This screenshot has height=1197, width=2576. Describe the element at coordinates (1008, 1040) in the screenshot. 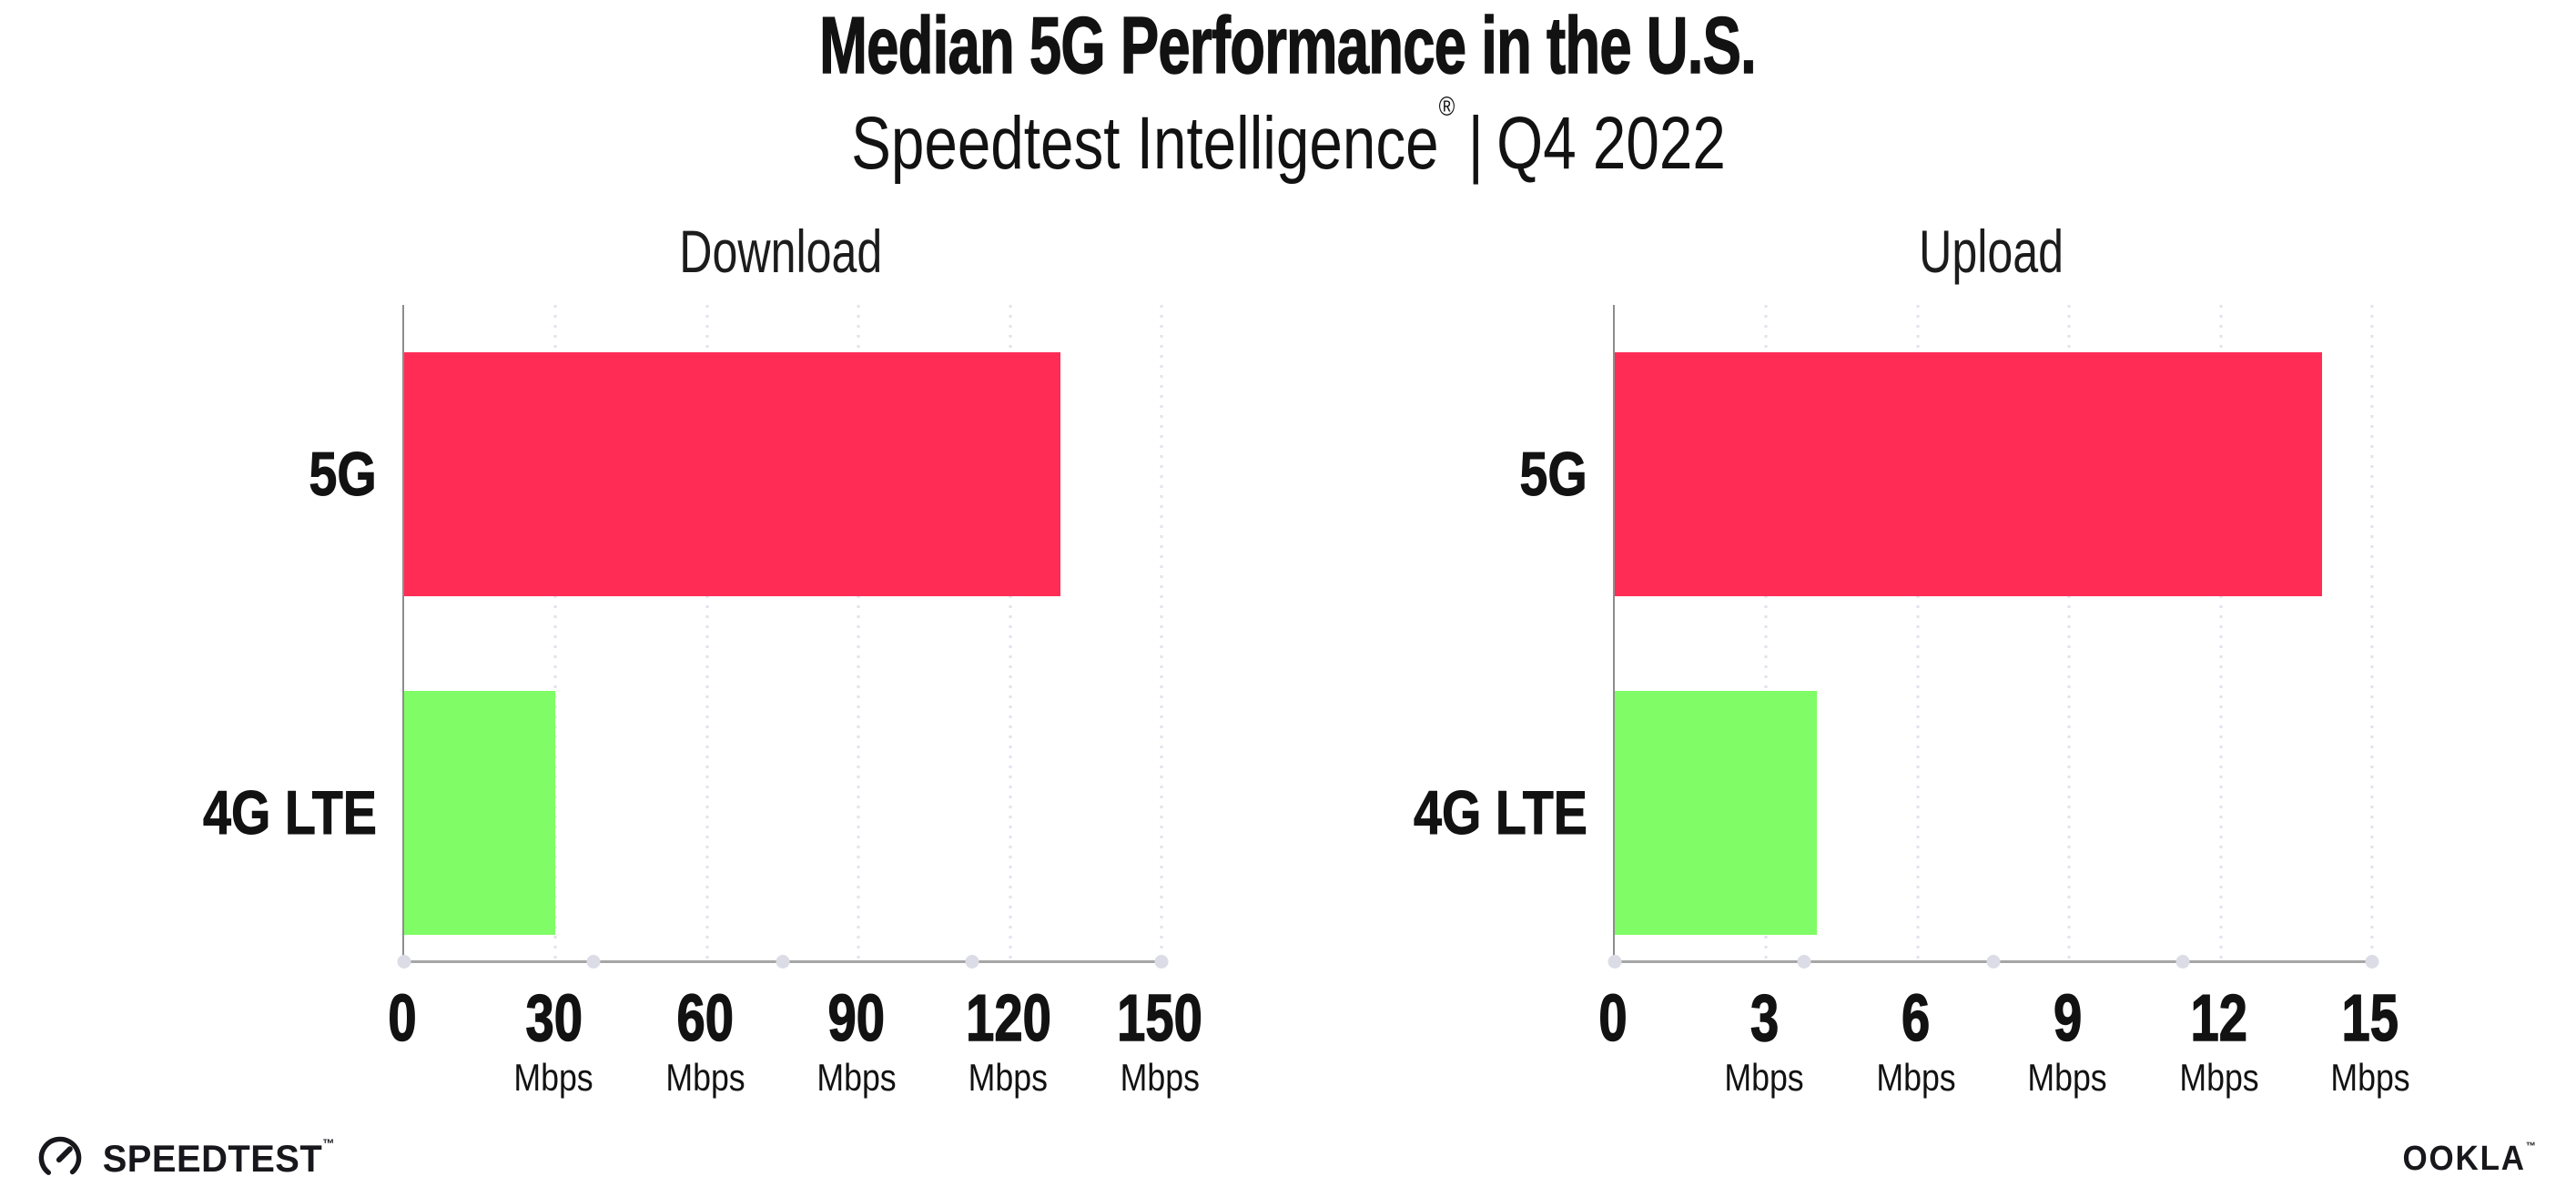

I see `x-tick-120: 120 Mbps` at that location.